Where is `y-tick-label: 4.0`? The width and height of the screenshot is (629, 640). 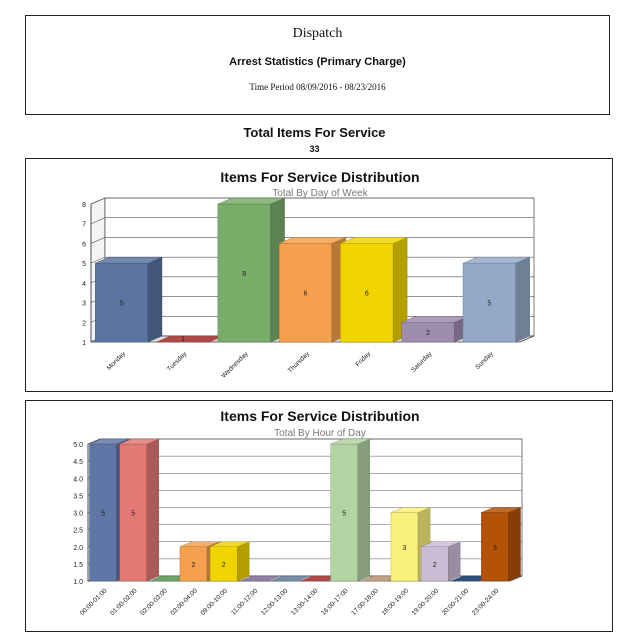 y-tick-label: 4.0 is located at coordinates (78, 479).